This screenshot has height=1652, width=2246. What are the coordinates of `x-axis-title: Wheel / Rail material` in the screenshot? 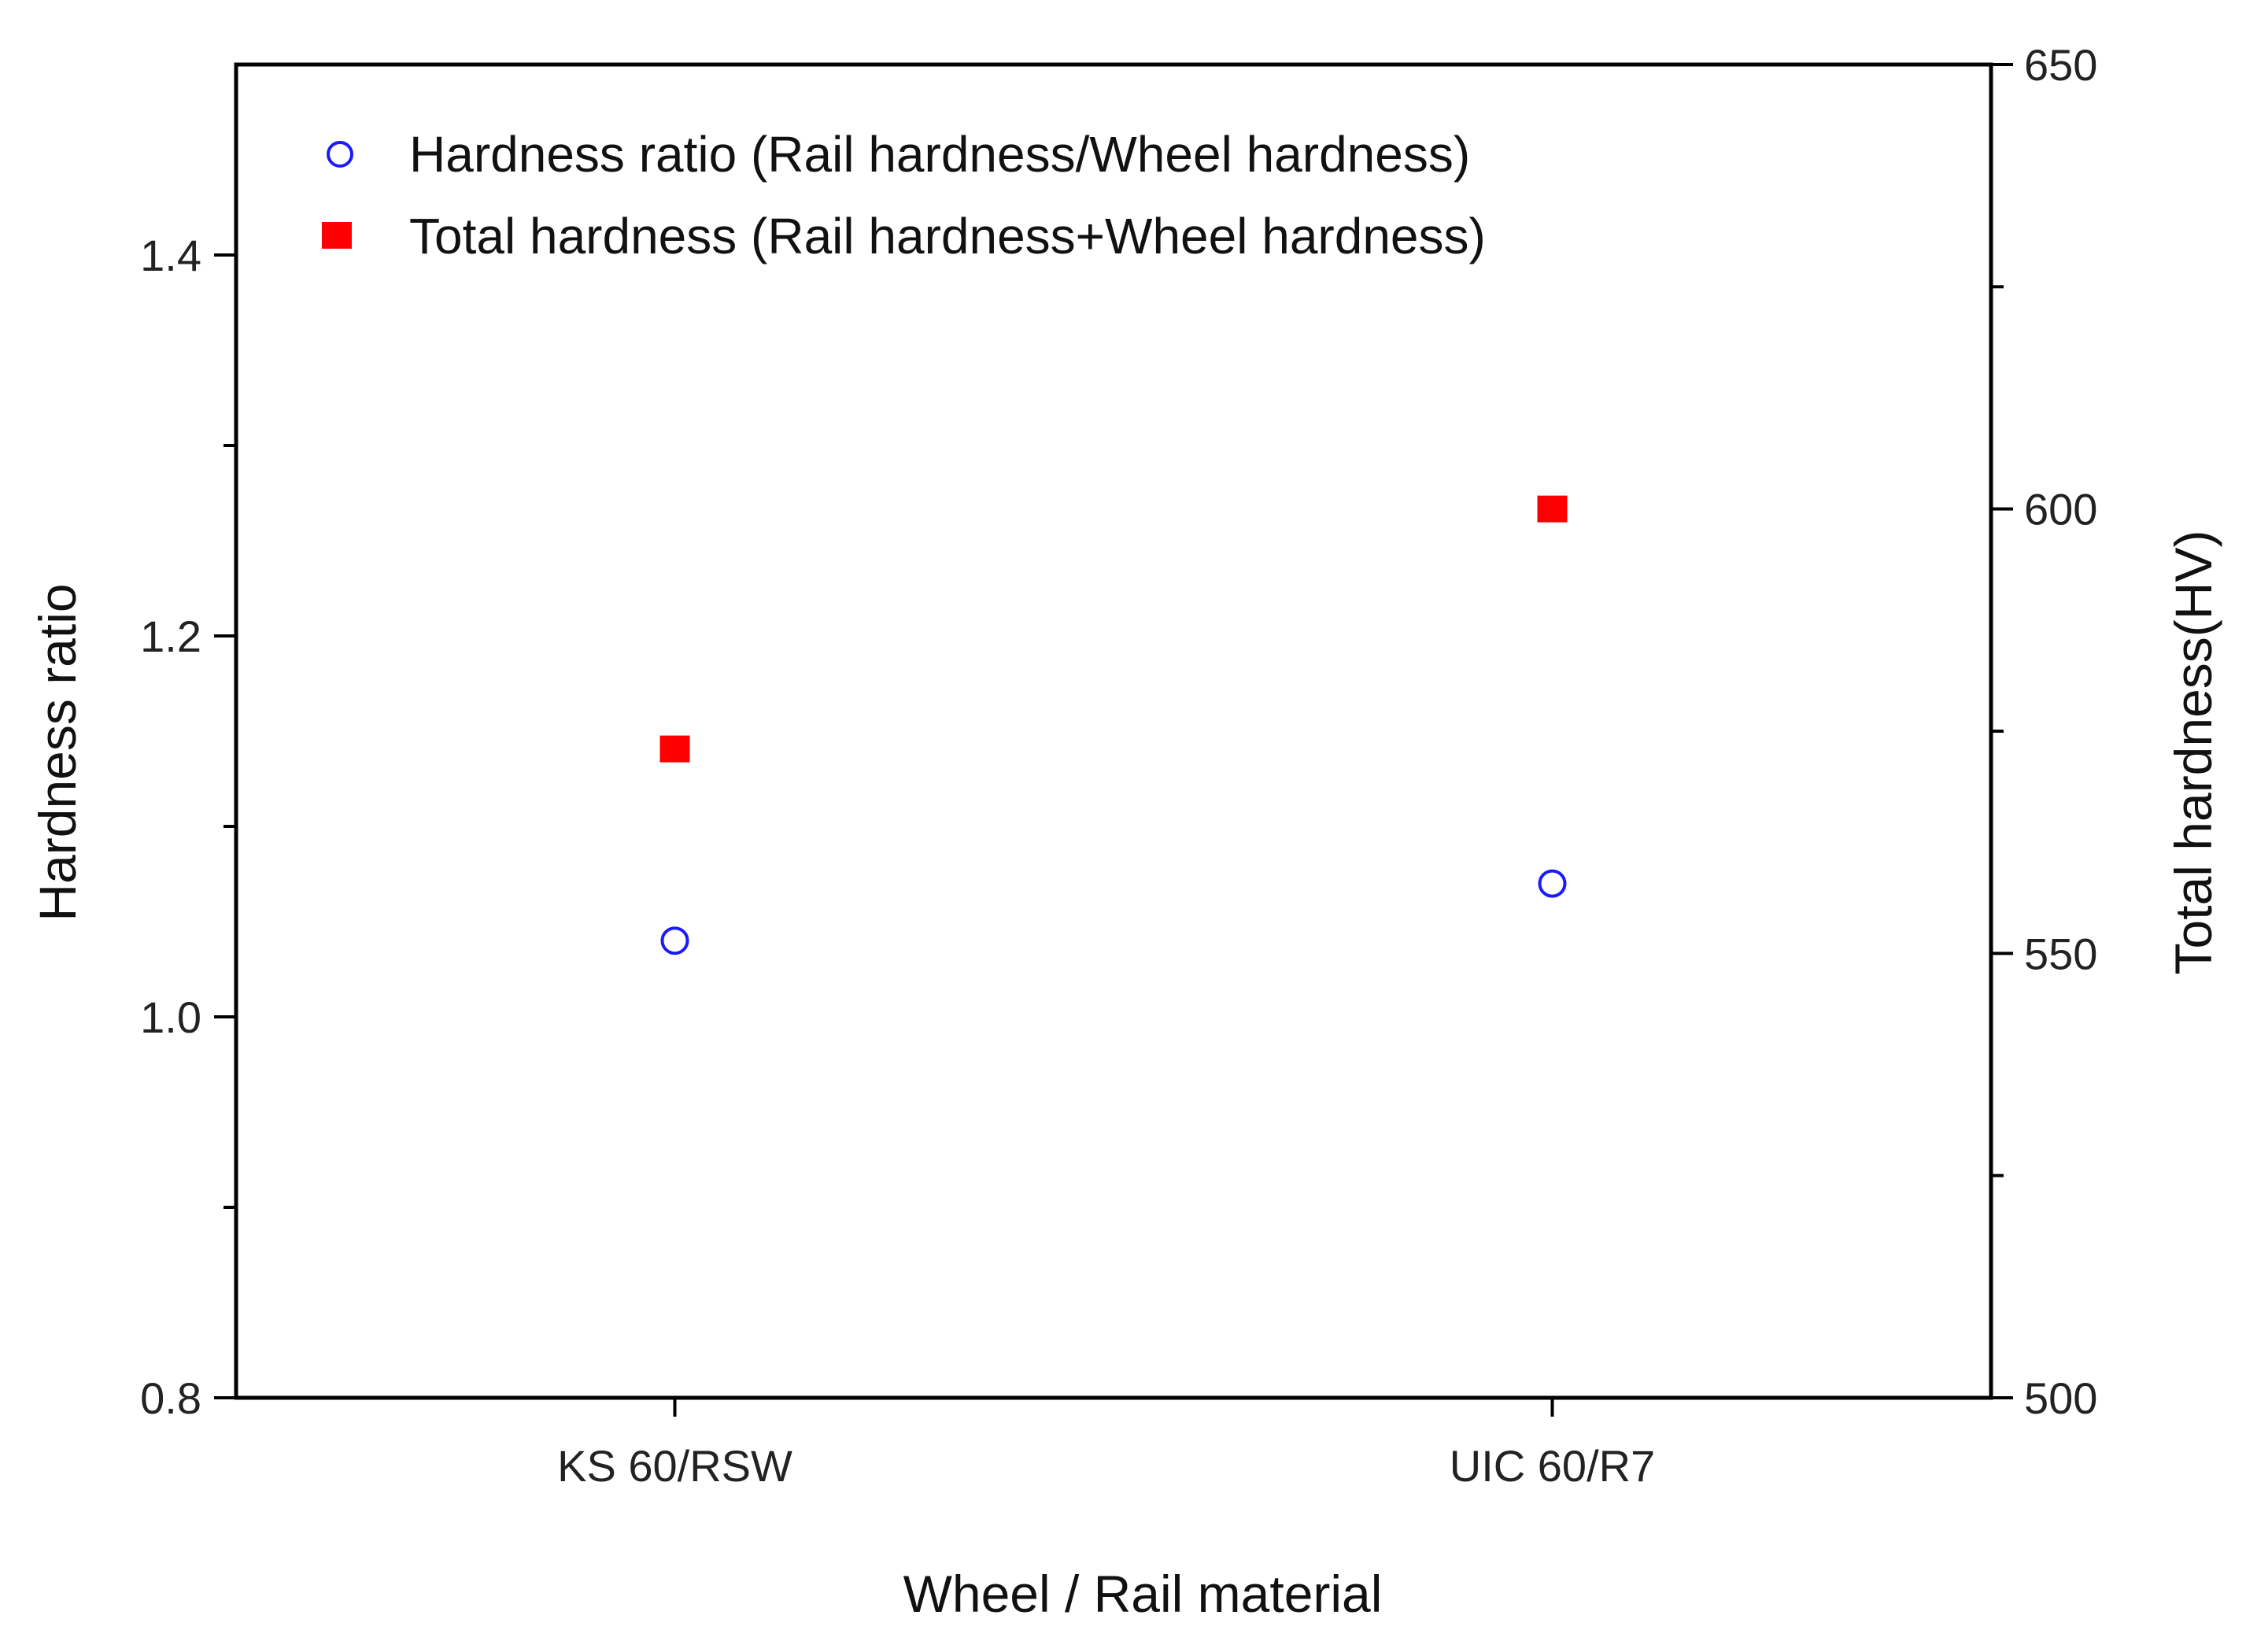 It's located at (1143, 1594).